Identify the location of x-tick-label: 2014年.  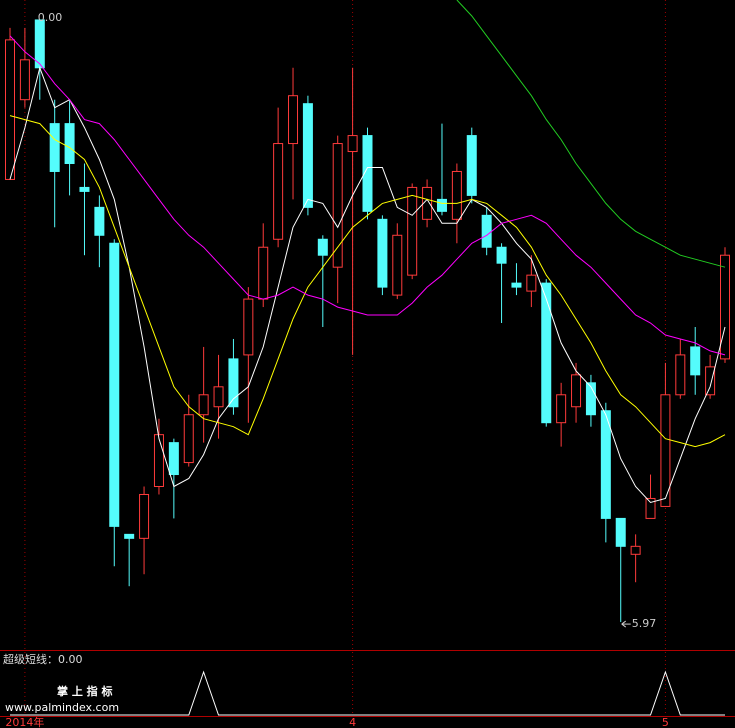
(24, 721).